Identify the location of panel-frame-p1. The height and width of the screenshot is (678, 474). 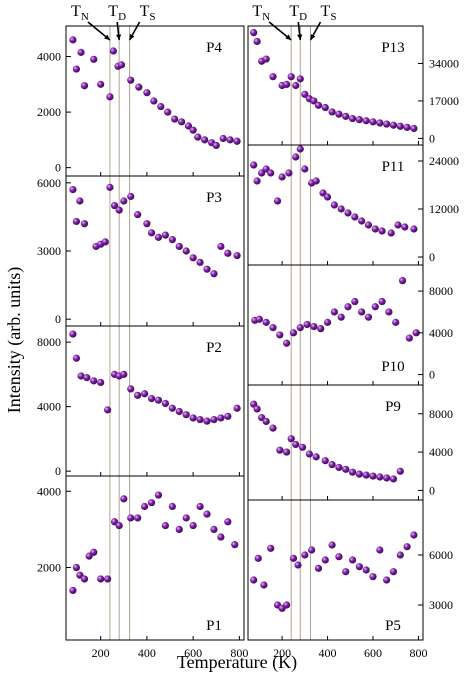
(155, 558).